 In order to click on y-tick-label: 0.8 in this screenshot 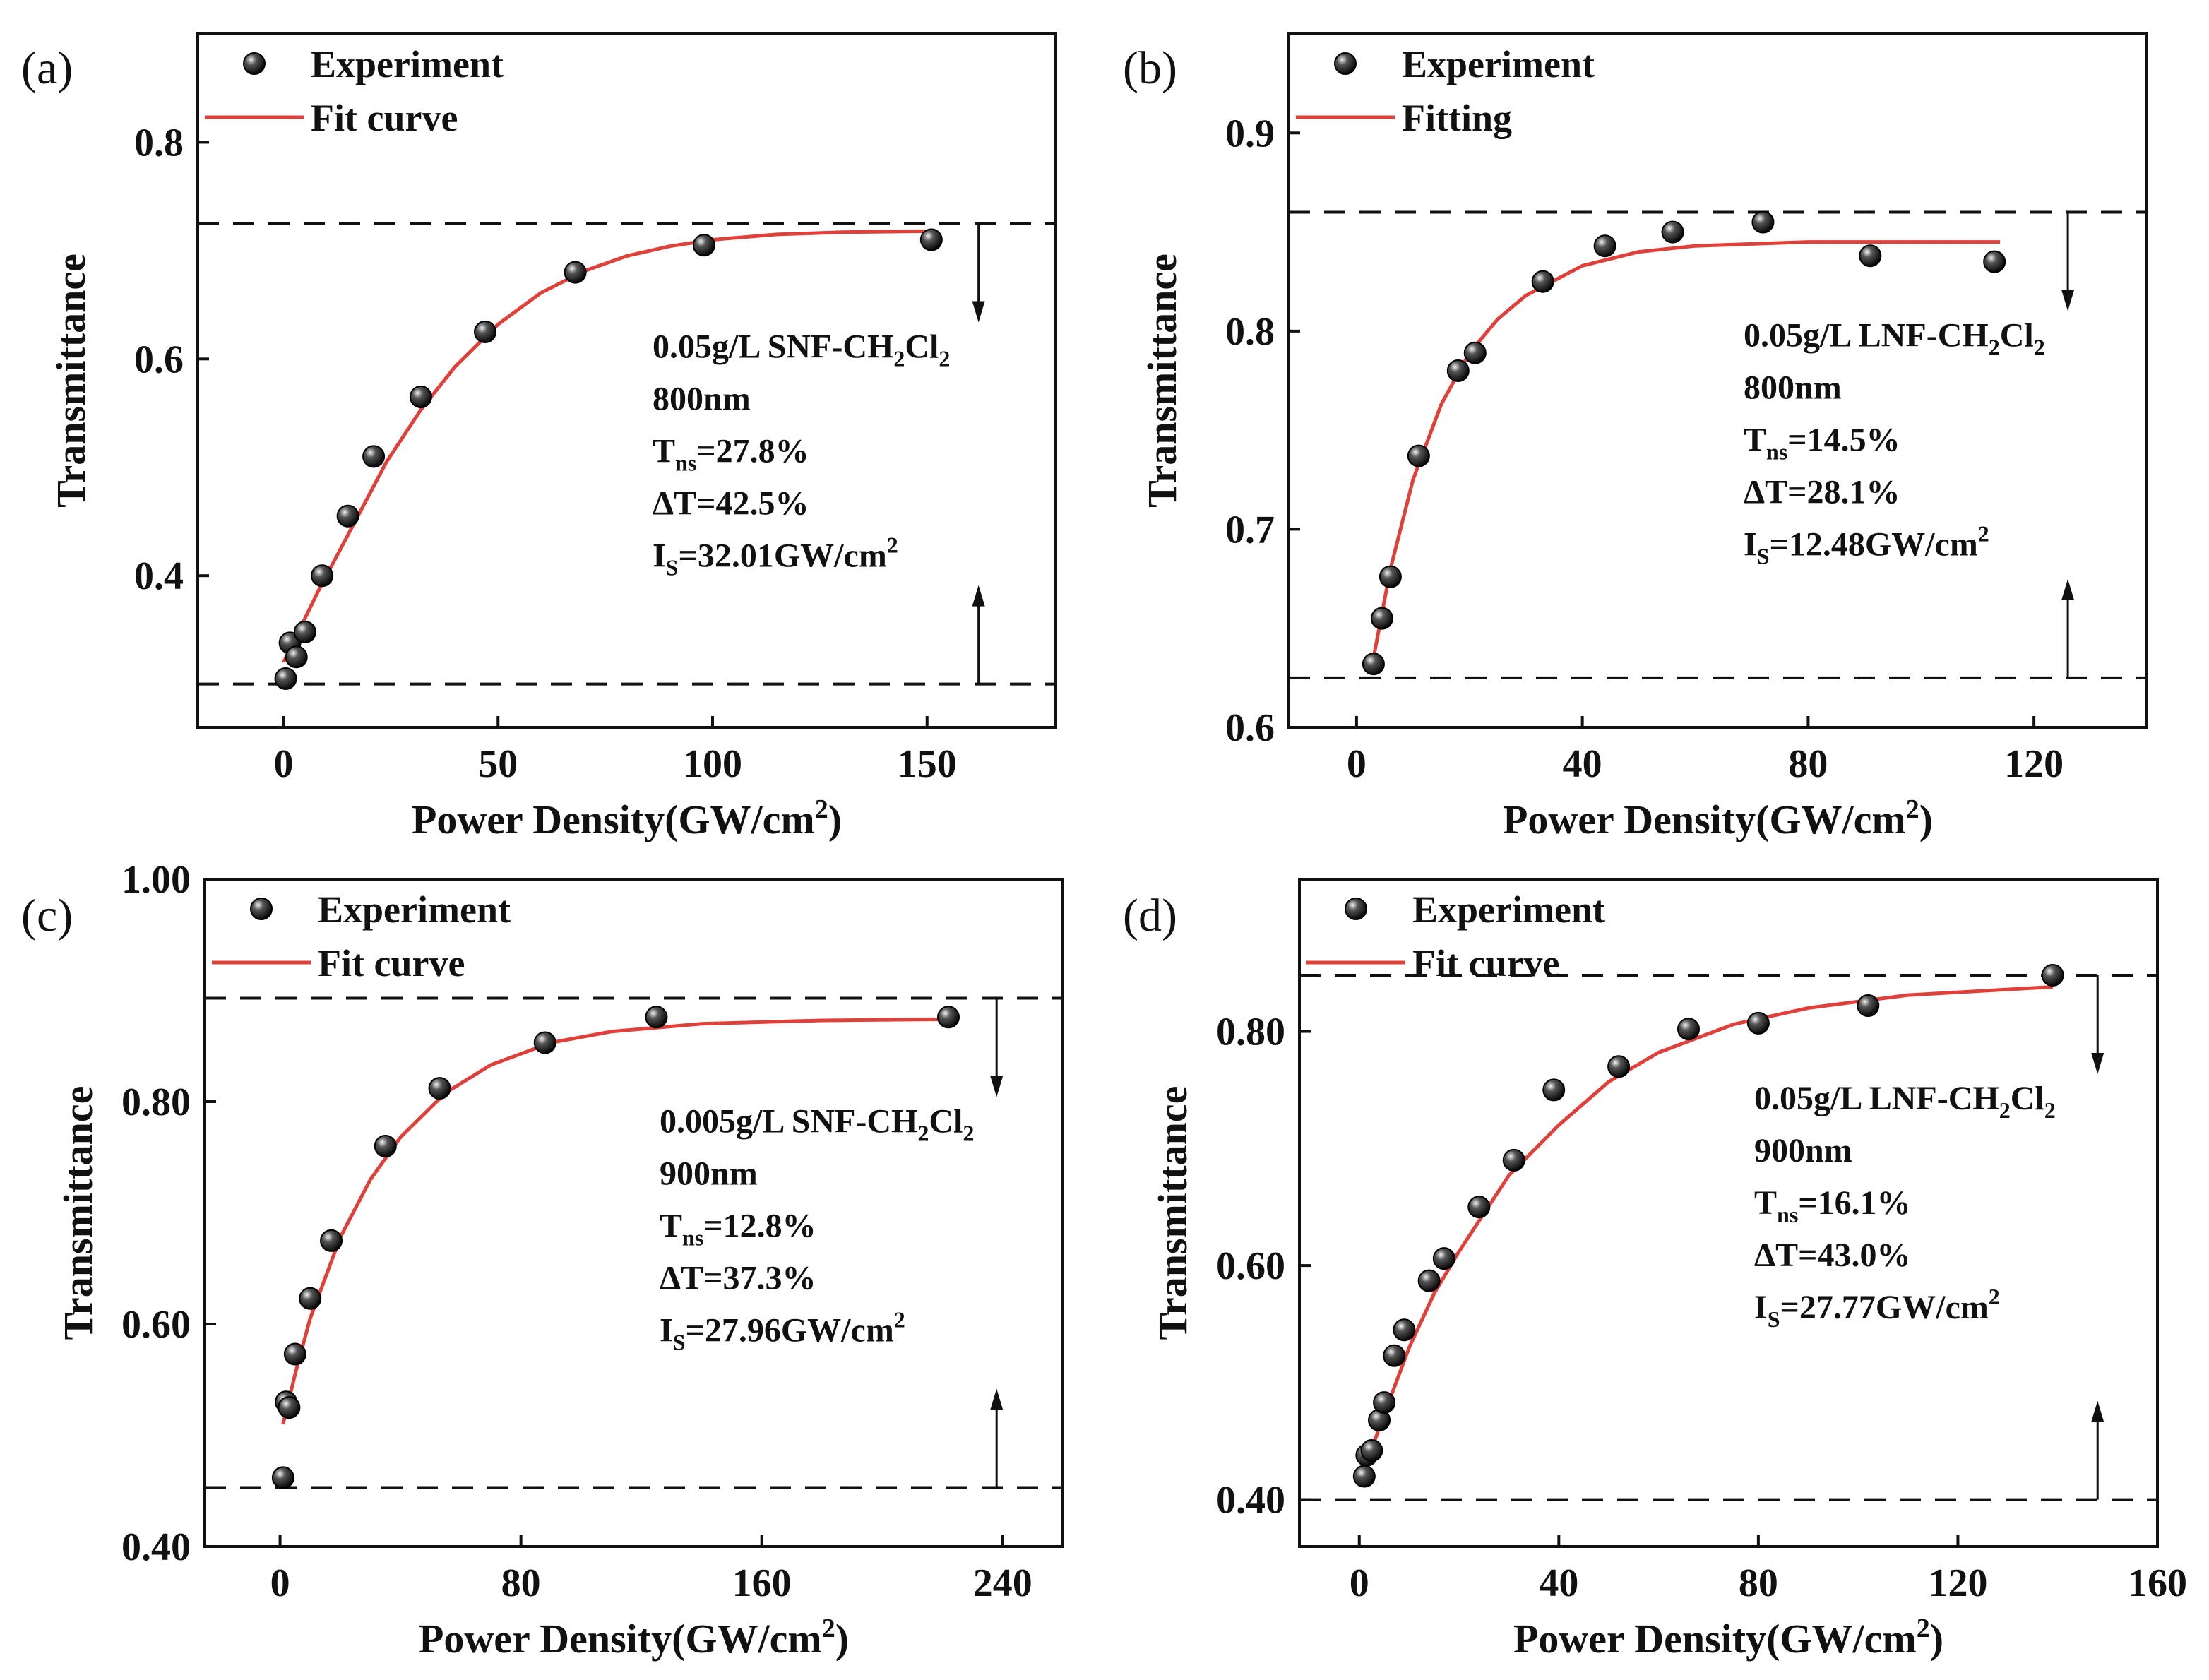, I will do `click(1250, 332)`.